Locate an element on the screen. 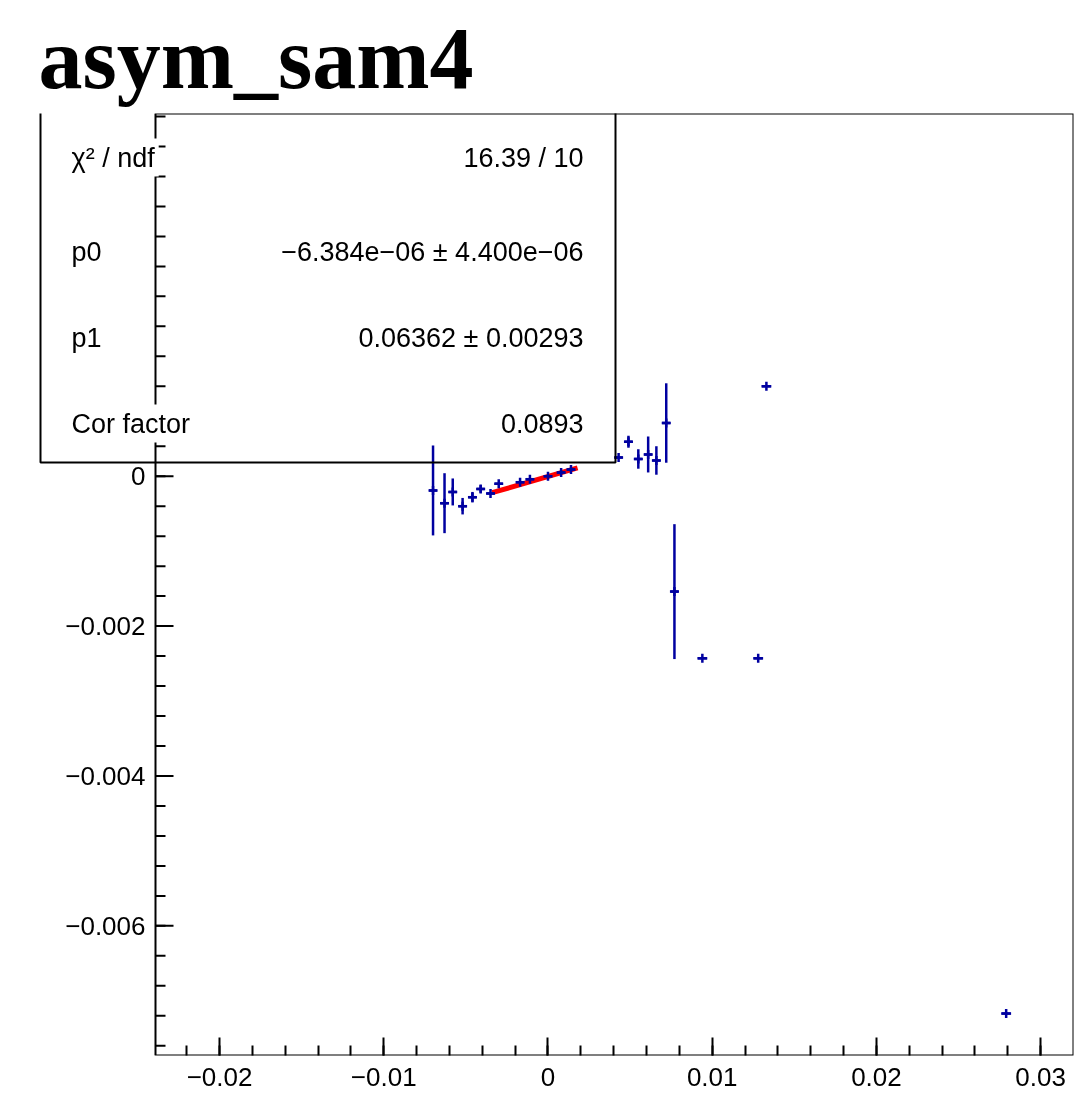 The height and width of the screenshot is (1112, 1075). x-tick-label: 0.01 is located at coordinates (712, 1076).